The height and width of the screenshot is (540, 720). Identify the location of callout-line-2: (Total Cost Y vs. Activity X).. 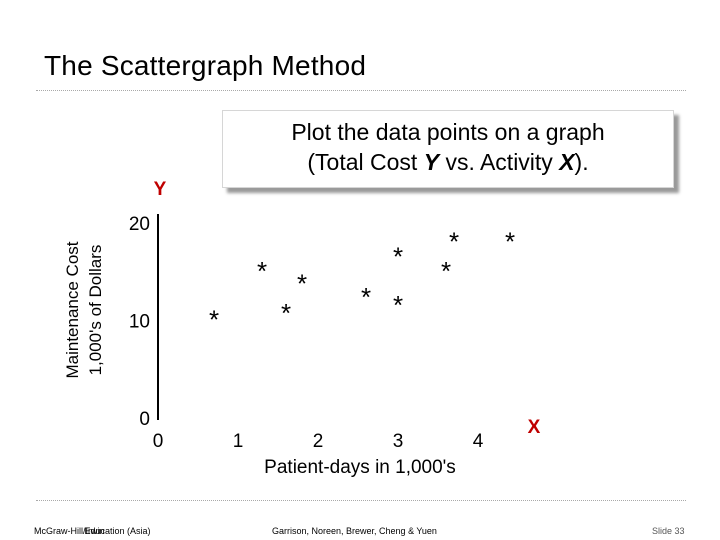
(448, 162).